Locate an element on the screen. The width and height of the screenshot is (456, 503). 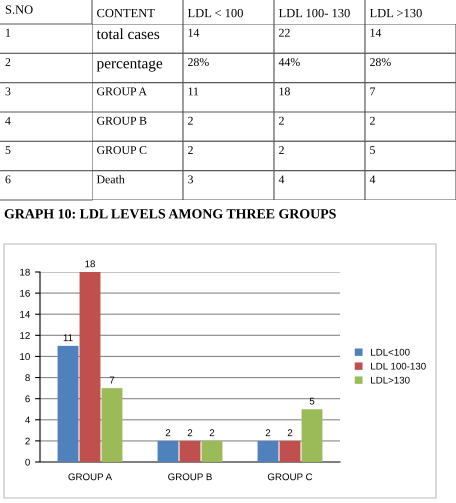
text: 18 is located at coordinates (285, 91).